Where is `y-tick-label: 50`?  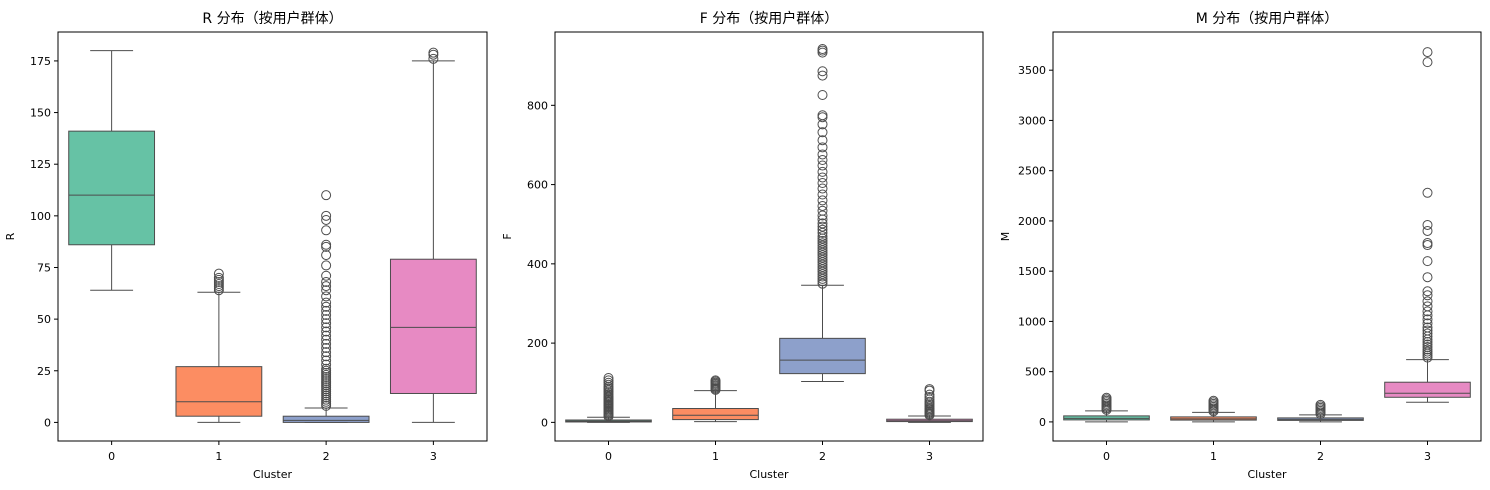
y-tick-label: 50 is located at coordinates (44, 319).